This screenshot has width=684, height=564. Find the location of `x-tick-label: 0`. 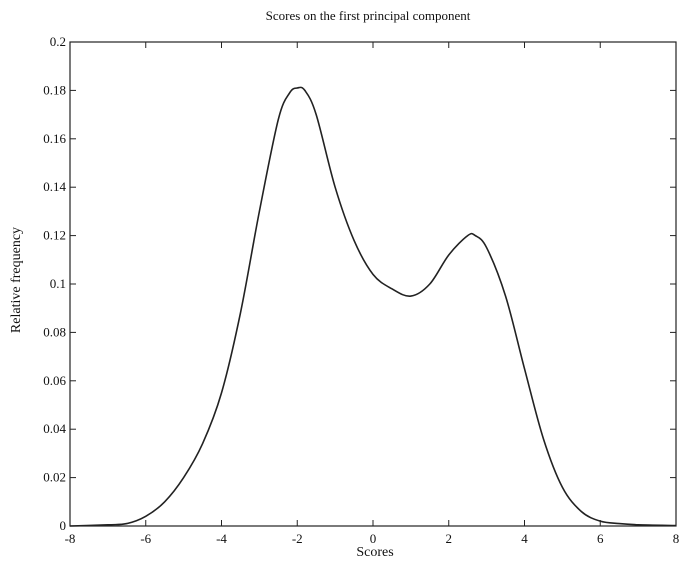

x-tick-label: 0 is located at coordinates (373, 538).